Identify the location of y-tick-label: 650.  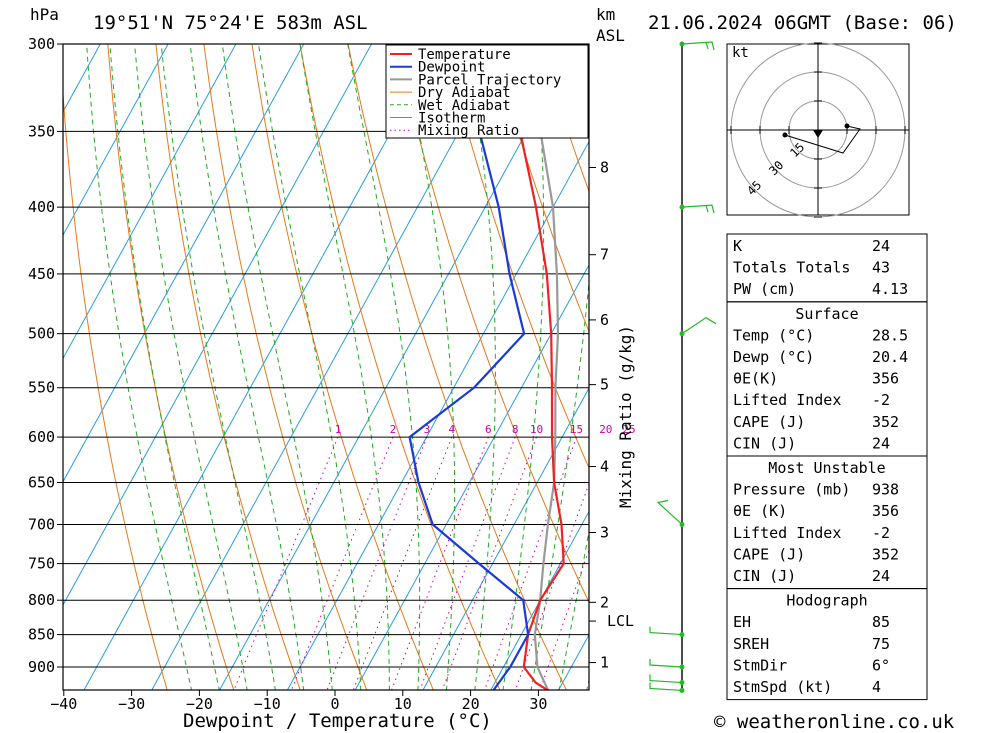
(41, 482).